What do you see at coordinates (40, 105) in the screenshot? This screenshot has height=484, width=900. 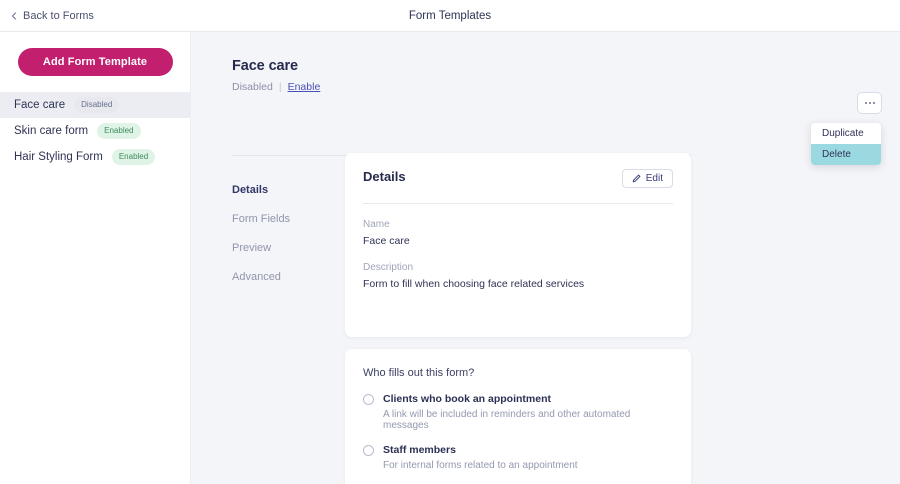 I see `template-name: Face care` at bounding box center [40, 105].